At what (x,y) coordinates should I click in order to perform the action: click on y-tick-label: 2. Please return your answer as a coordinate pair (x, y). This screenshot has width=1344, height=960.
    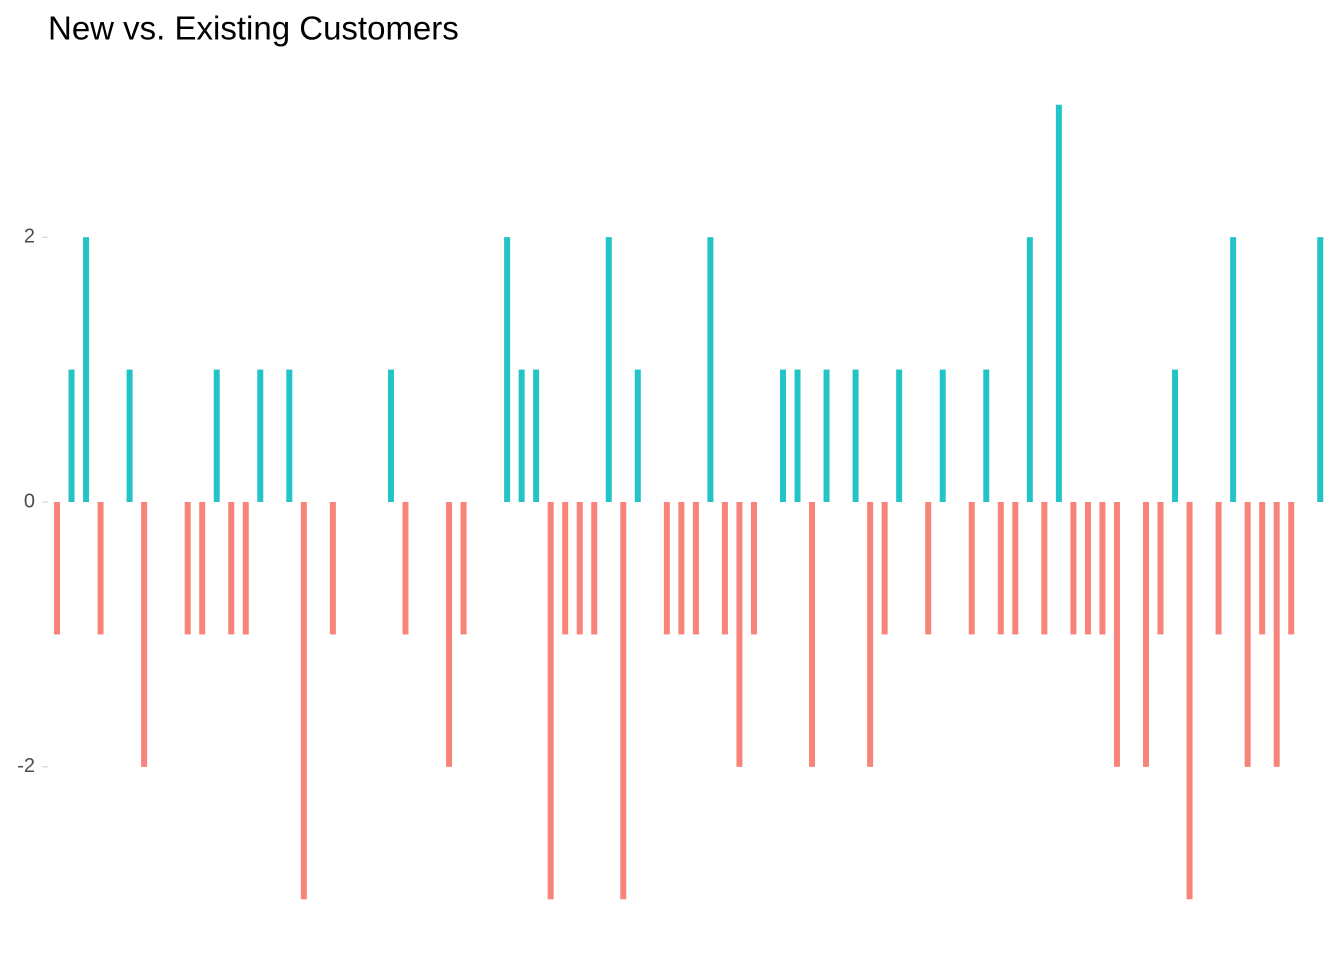
    Looking at the image, I should click on (29, 236).